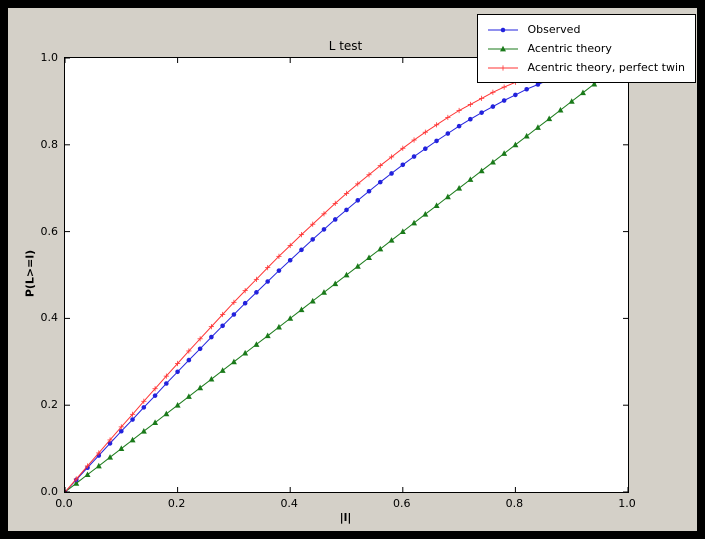  What do you see at coordinates (176, 503) in the screenshot?
I see `x-tick-label: 0.2` at bounding box center [176, 503].